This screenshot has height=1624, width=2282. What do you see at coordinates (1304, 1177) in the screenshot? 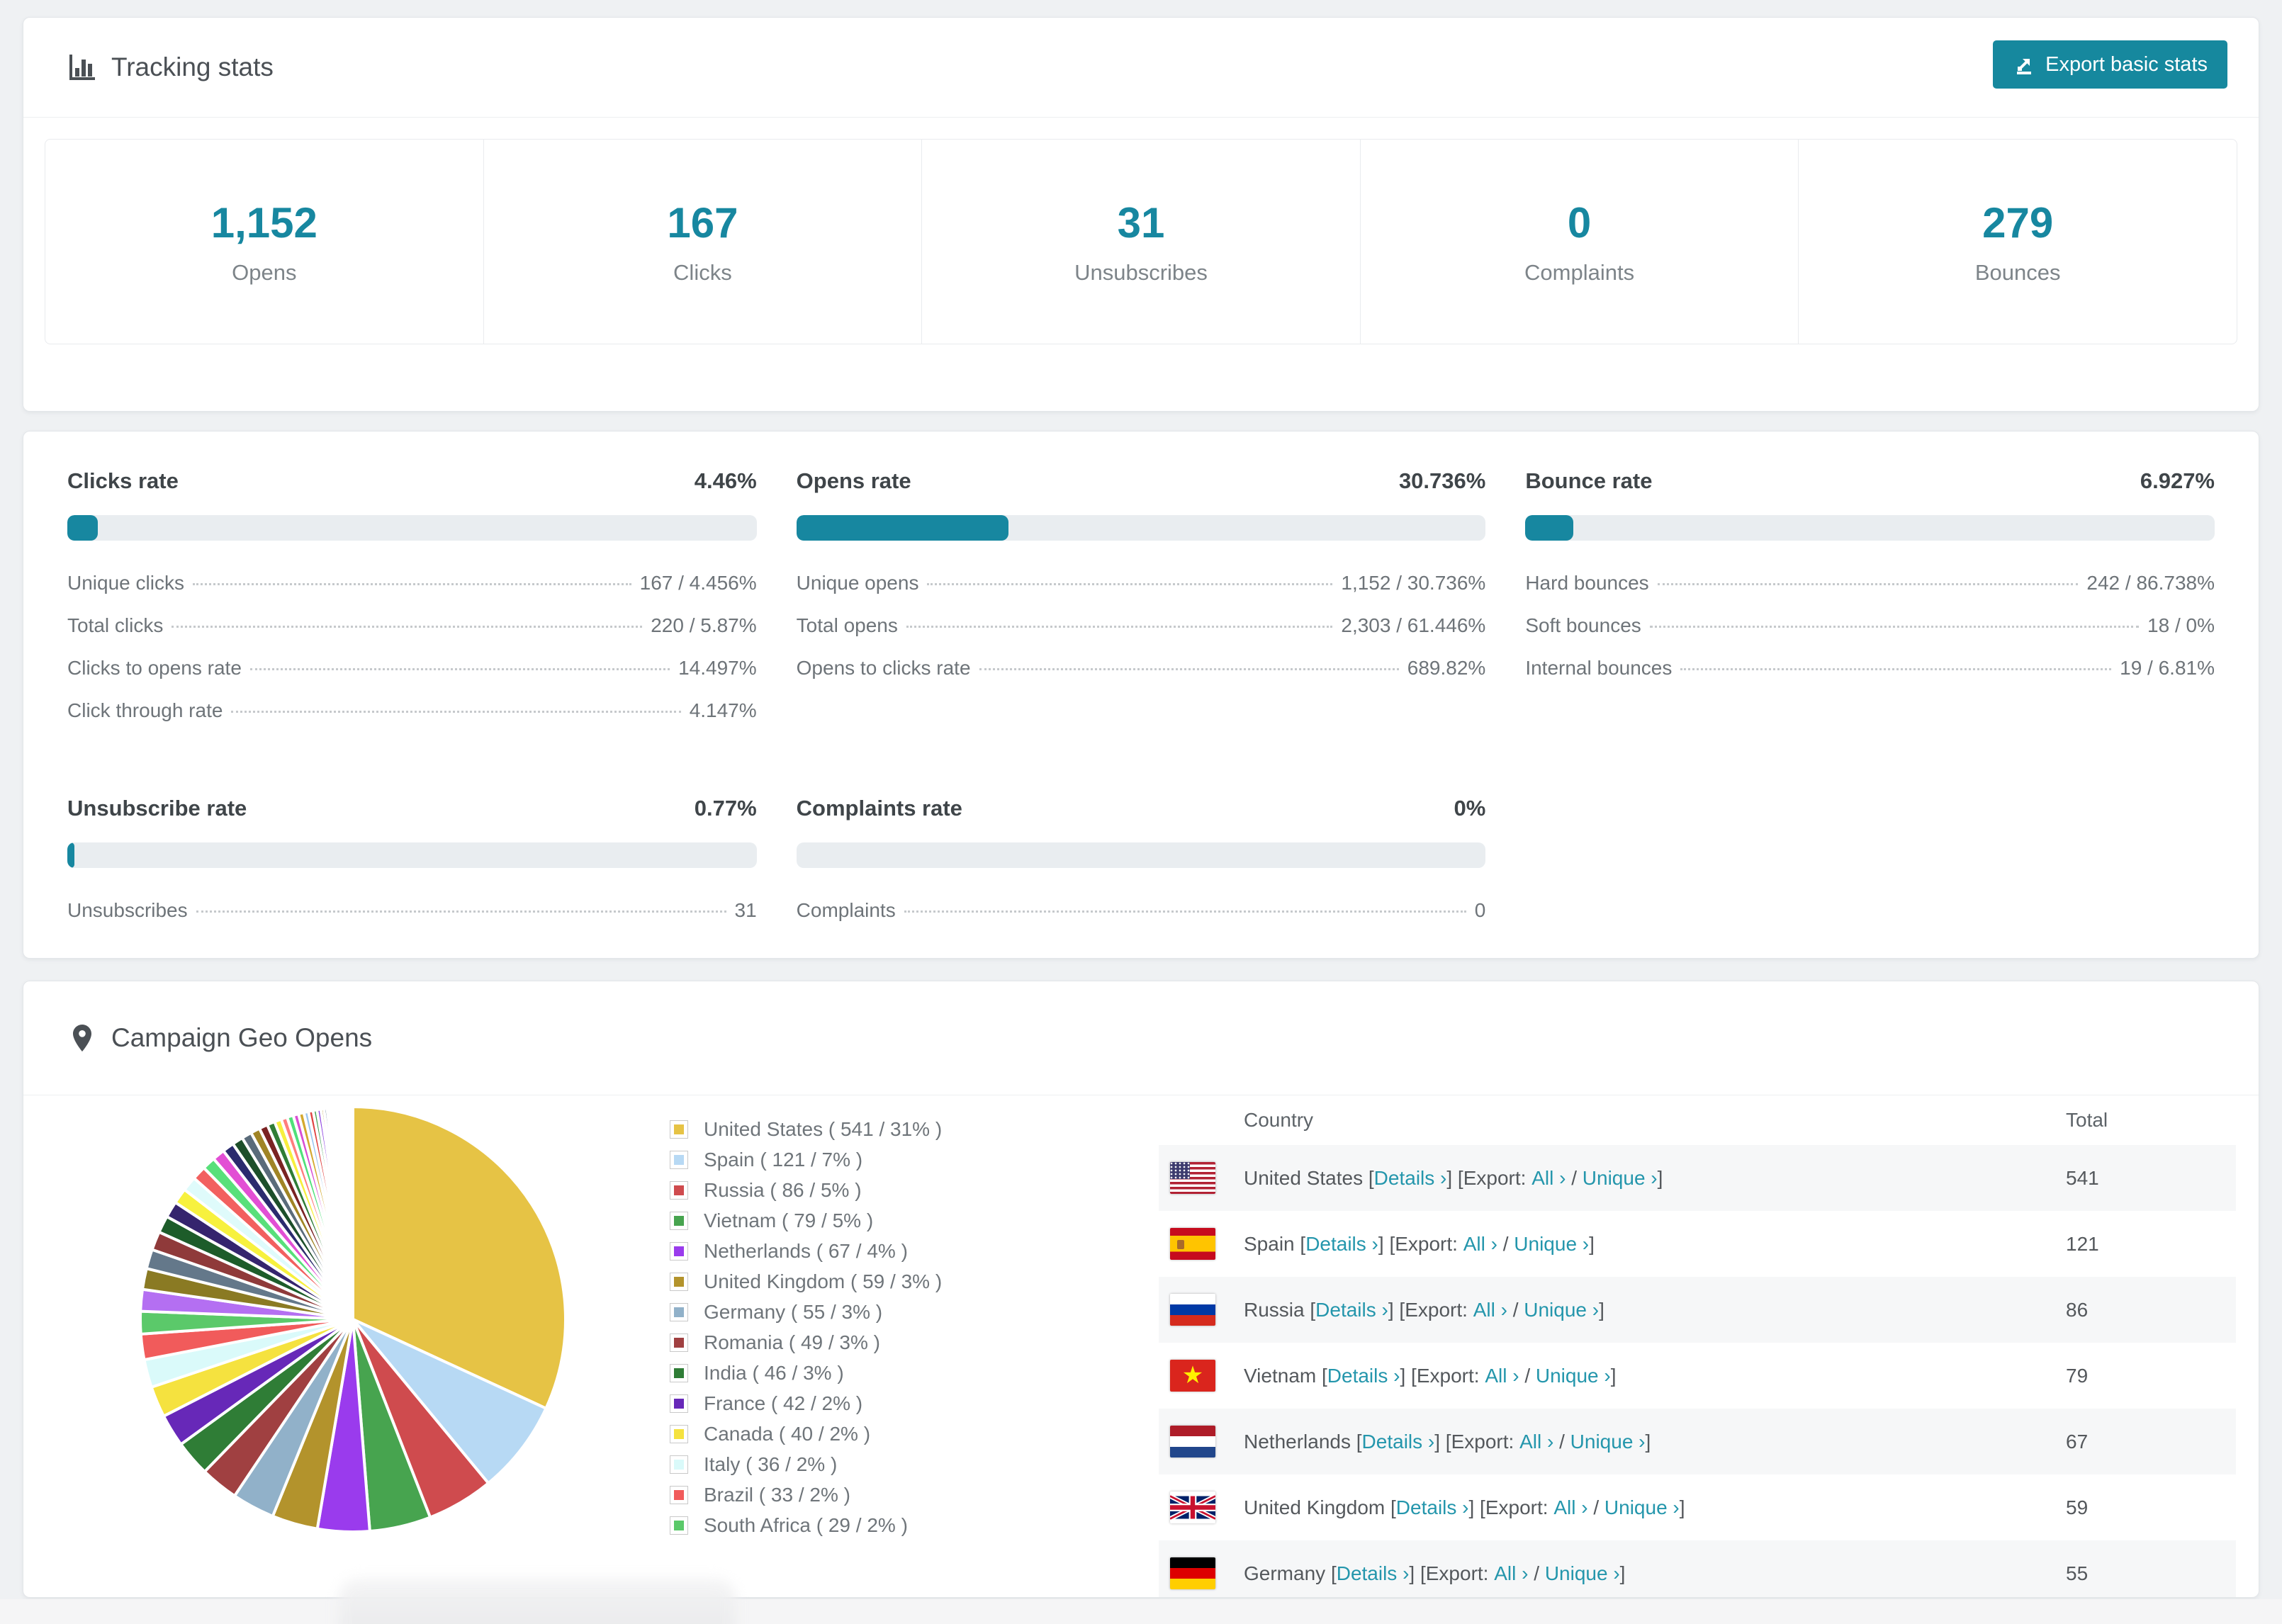
I see `country-name: United States` at bounding box center [1304, 1177].